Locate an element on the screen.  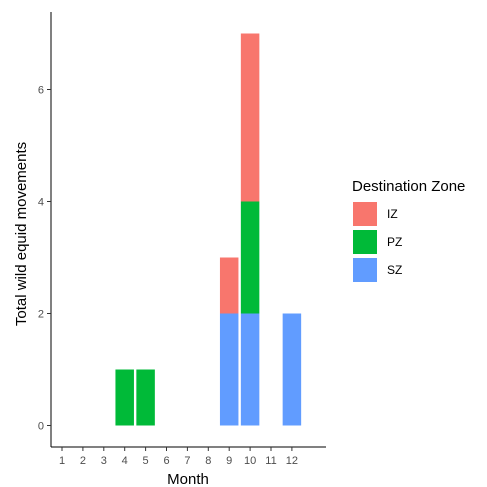
x-tick-label: 9 is located at coordinates (229, 461).